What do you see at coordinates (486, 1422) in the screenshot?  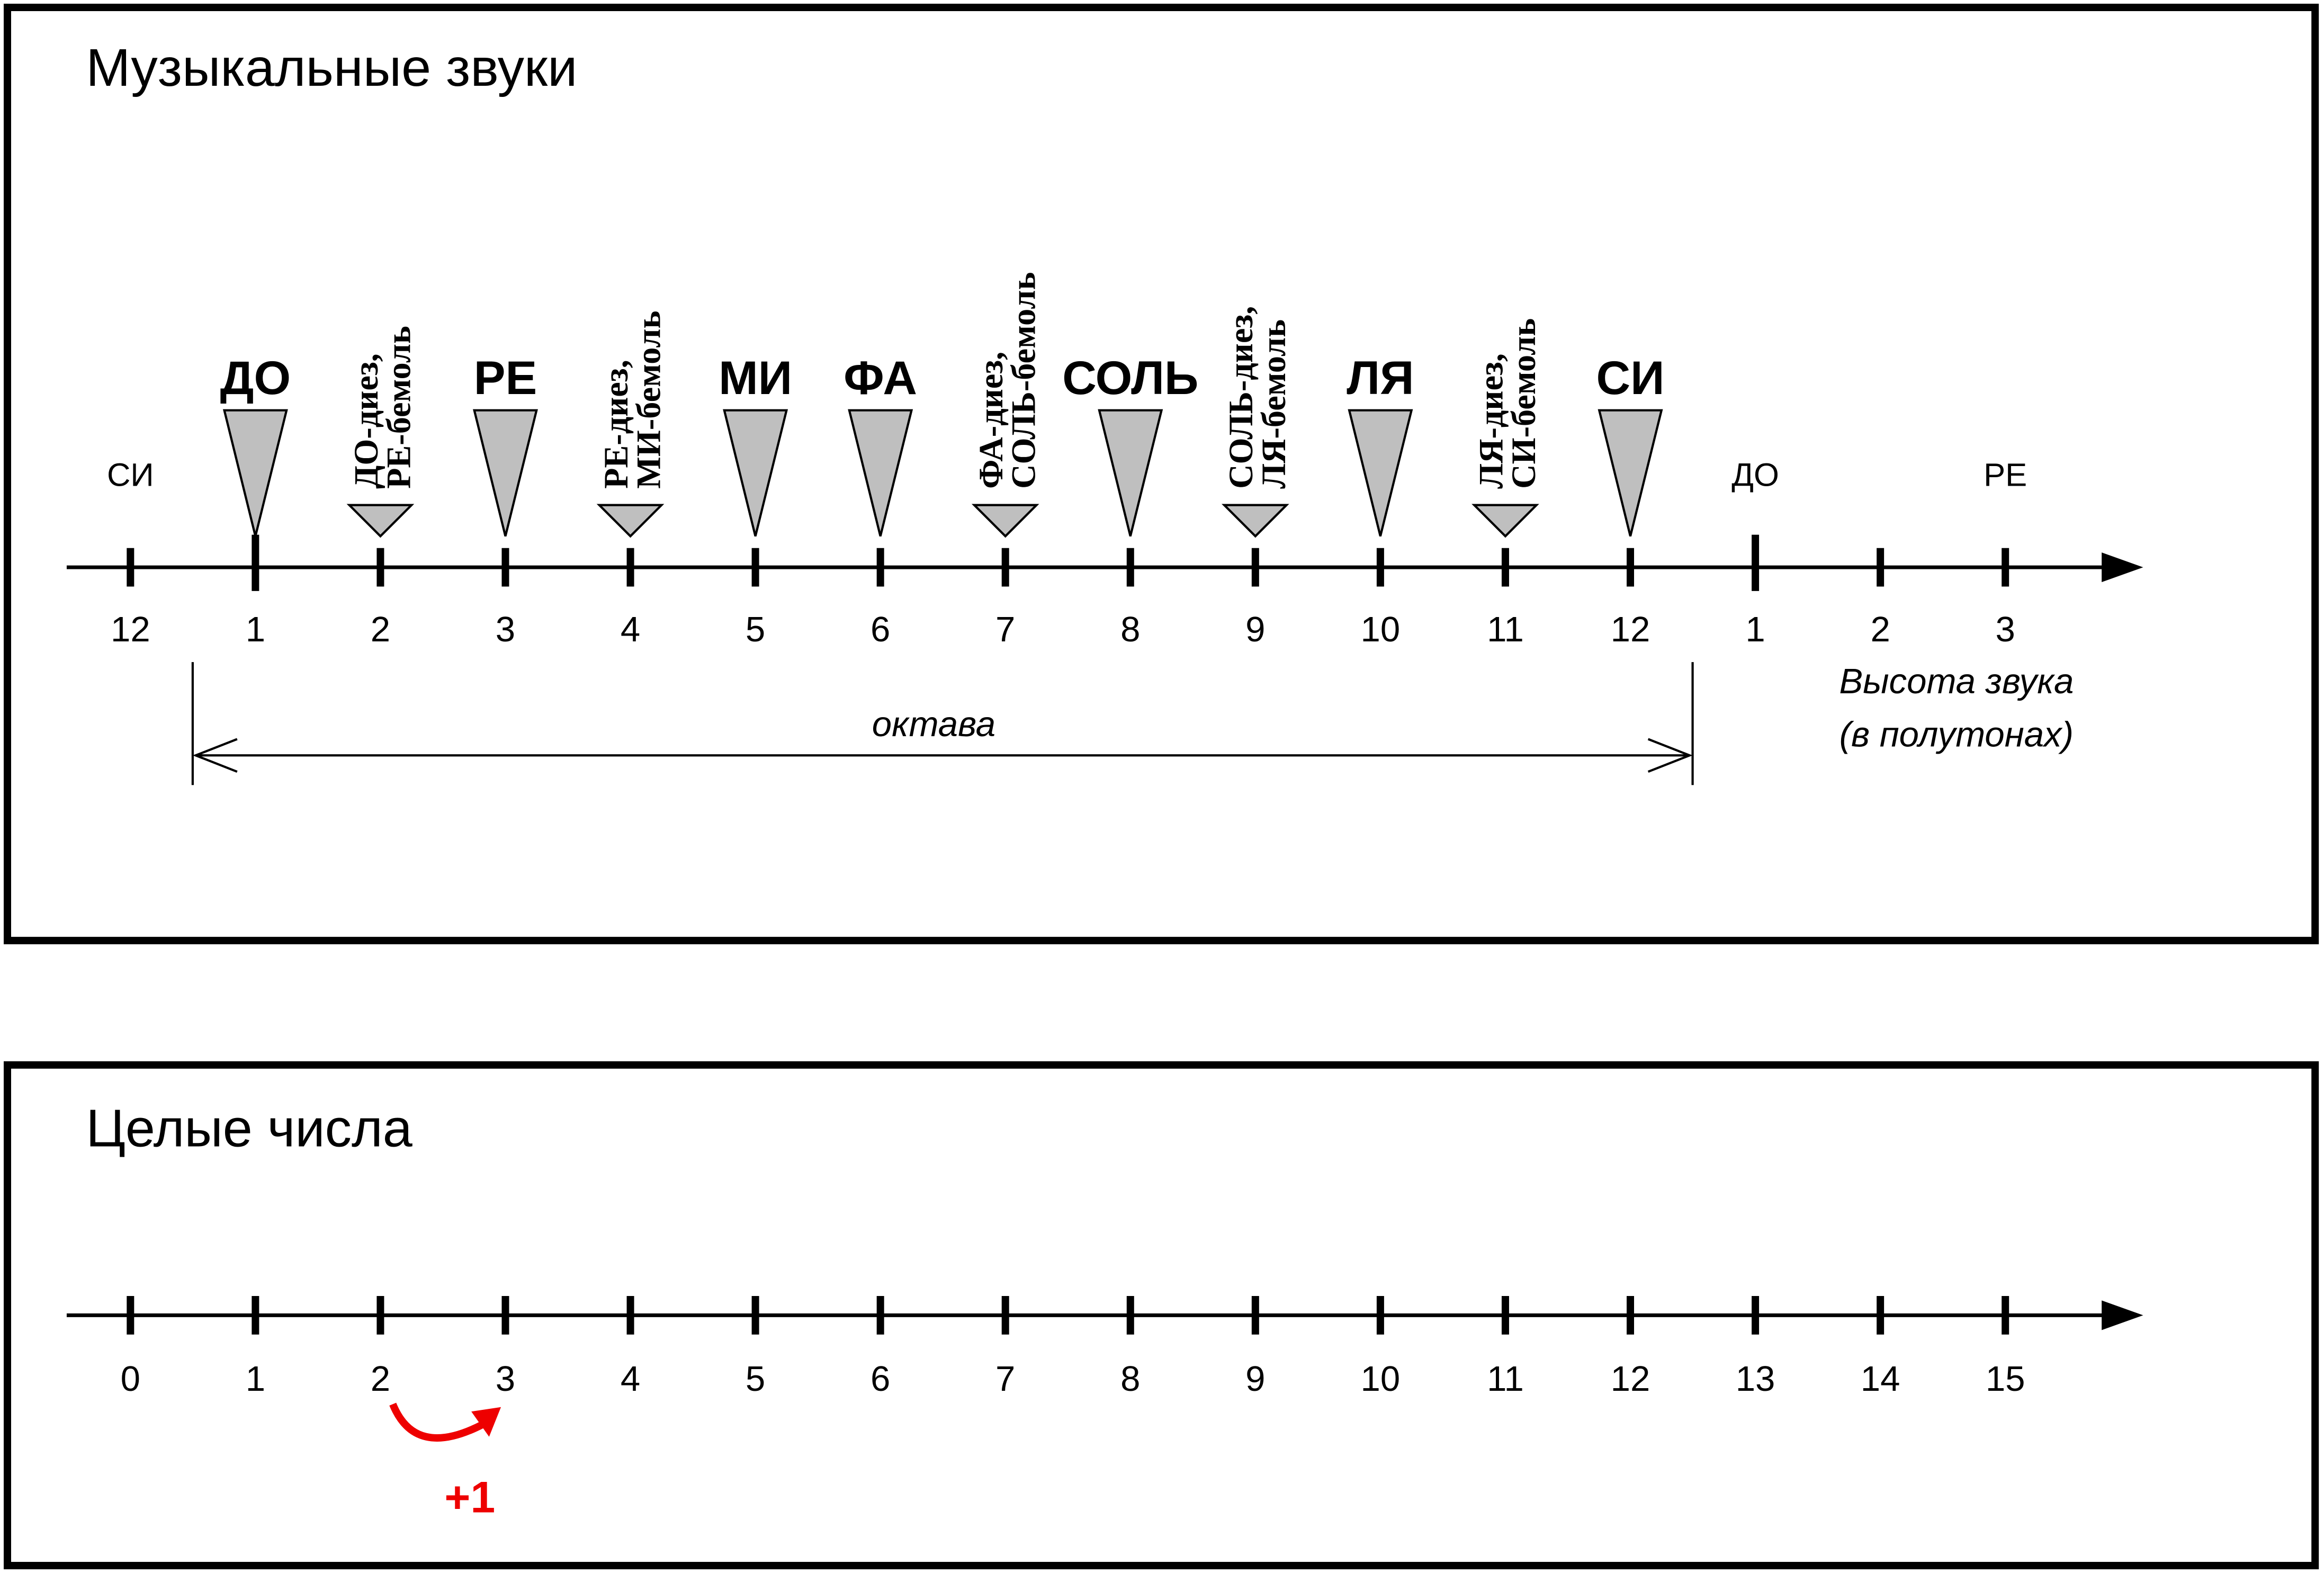 I see `step-arrowhead` at bounding box center [486, 1422].